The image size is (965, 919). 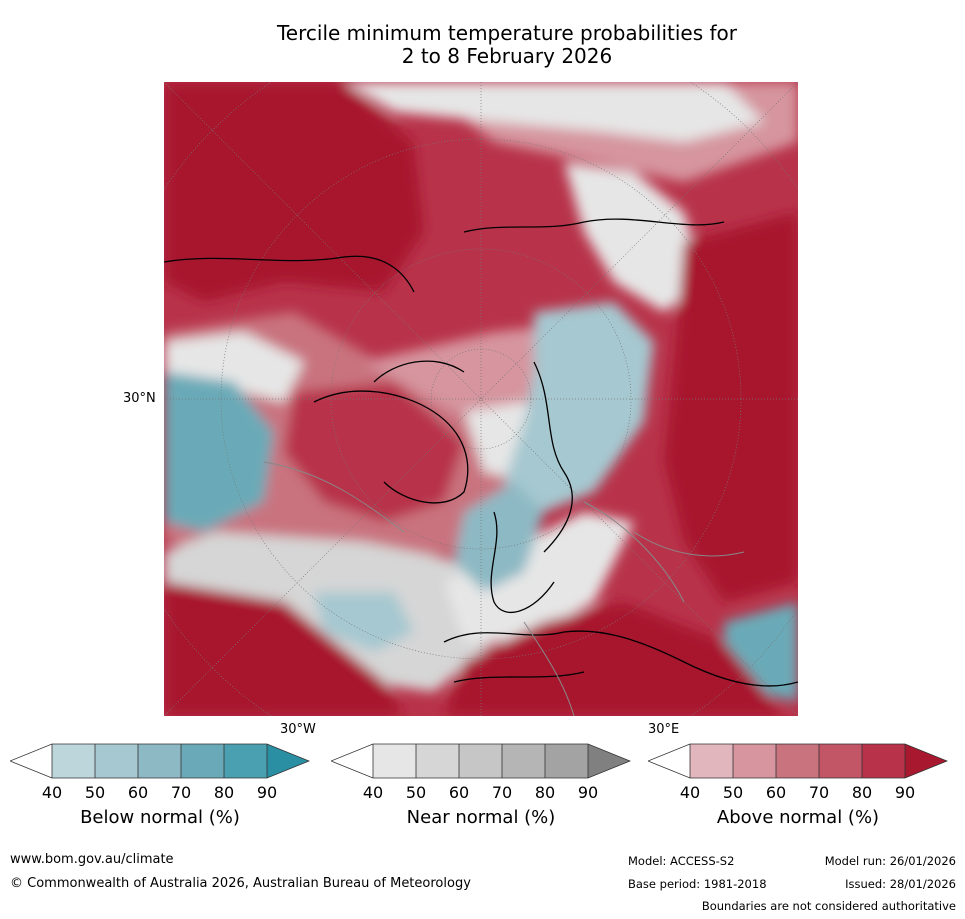 I want to click on colorbar-above-normal-label: Above normal (%), so click(x=798, y=817).